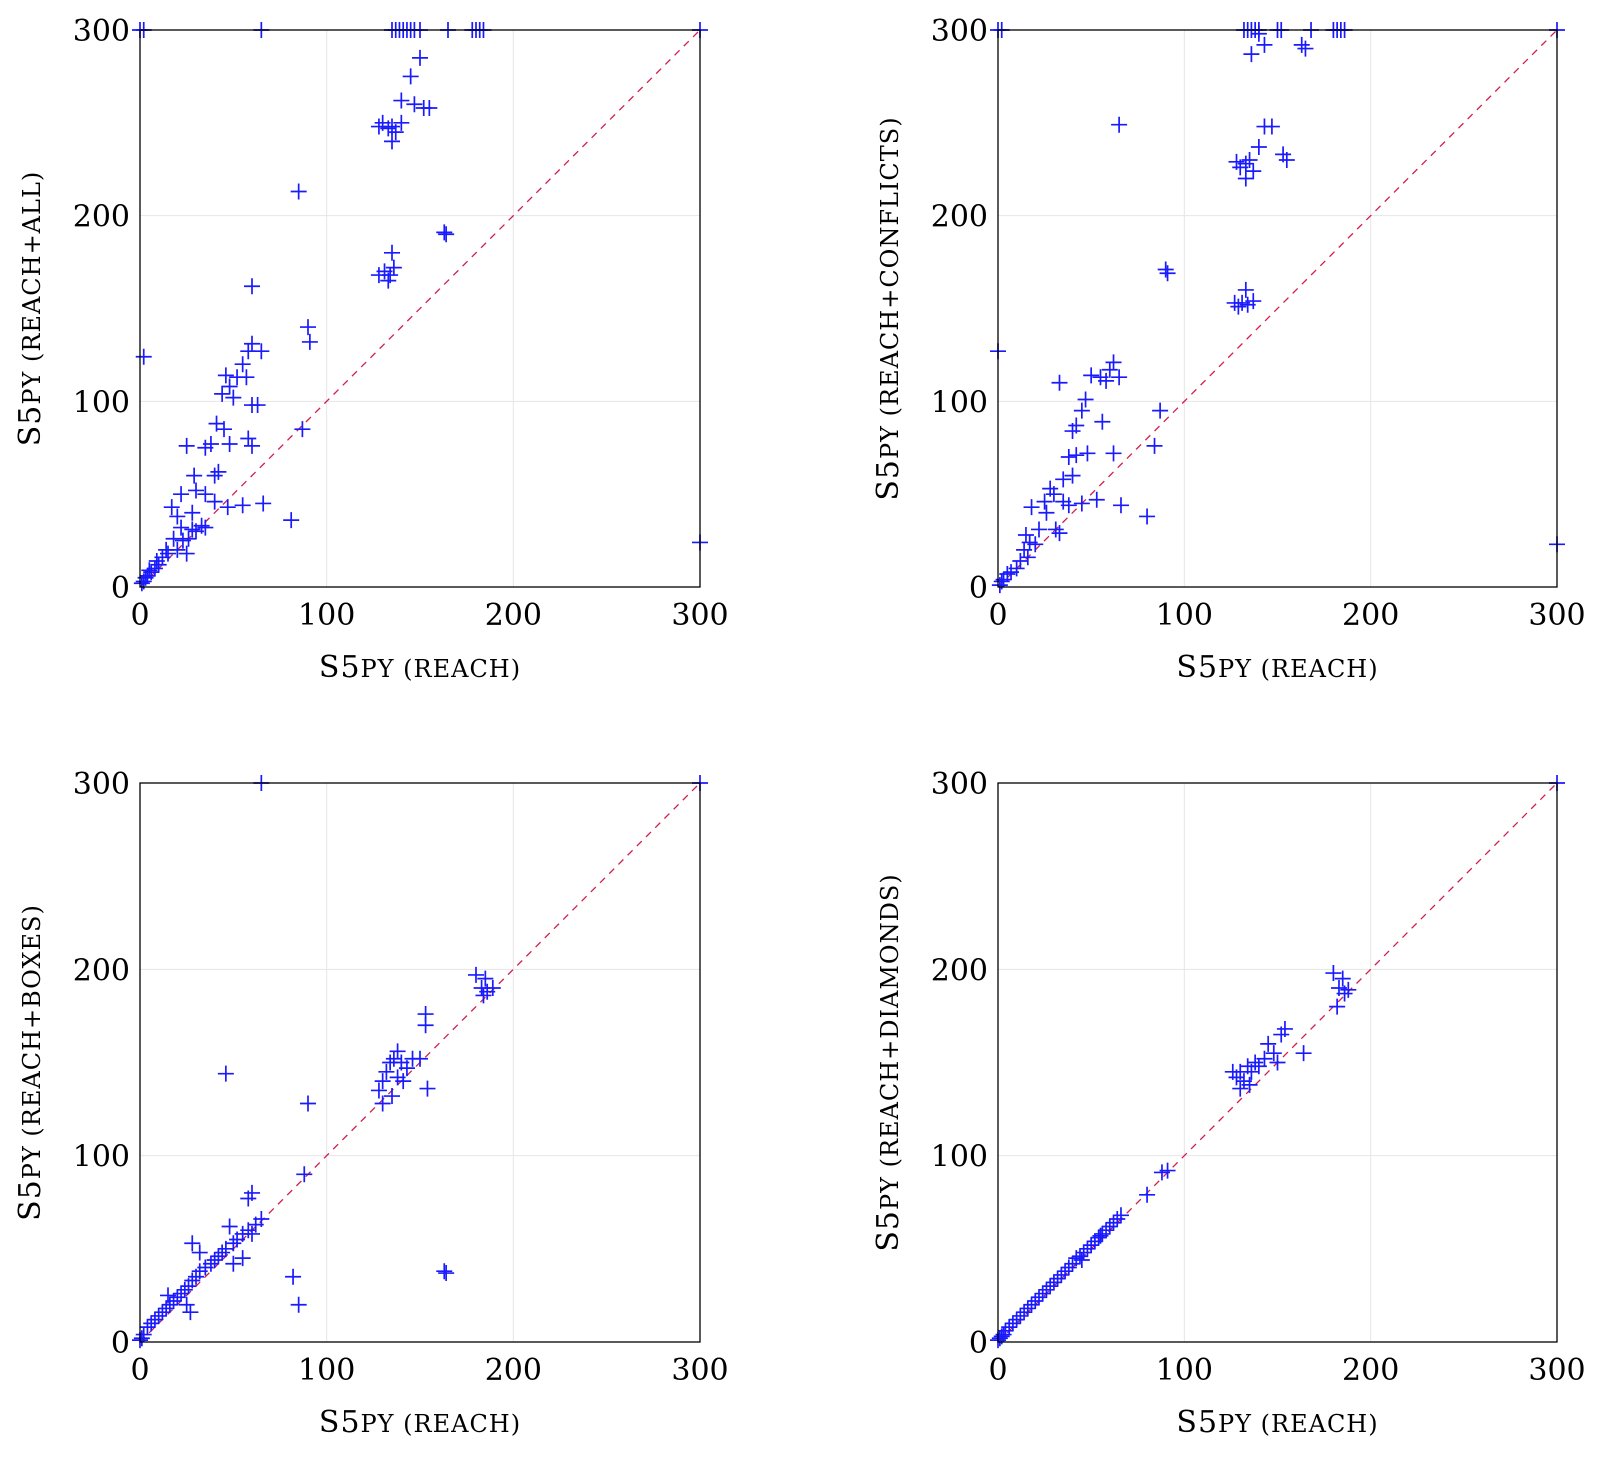 The width and height of the screenshot is (1598, 1460). What do you see at coordinates (340, 1422) in the screenshot?
I see `x-axis-label-main: S5` at bounding box center [340, 1422].